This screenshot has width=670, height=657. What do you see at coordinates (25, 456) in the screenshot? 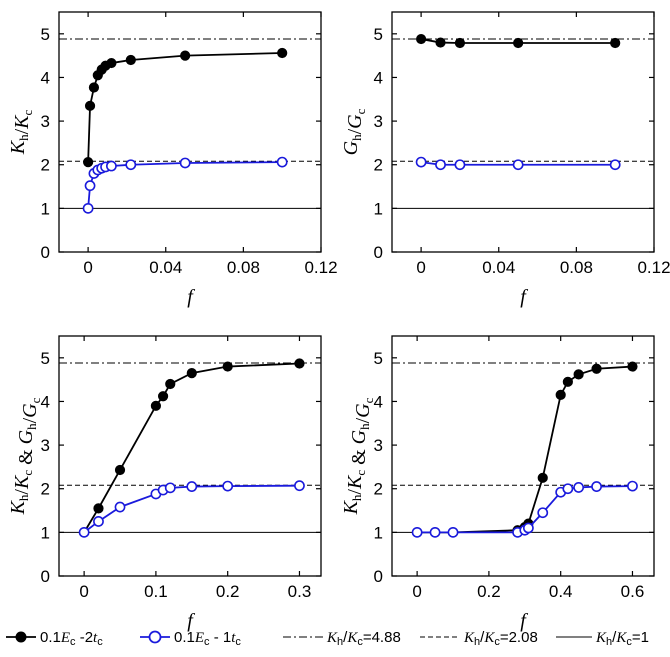
I see `y-axis-label: Kh/Kc & Gh/Gc` at bounding box center [25, 456].